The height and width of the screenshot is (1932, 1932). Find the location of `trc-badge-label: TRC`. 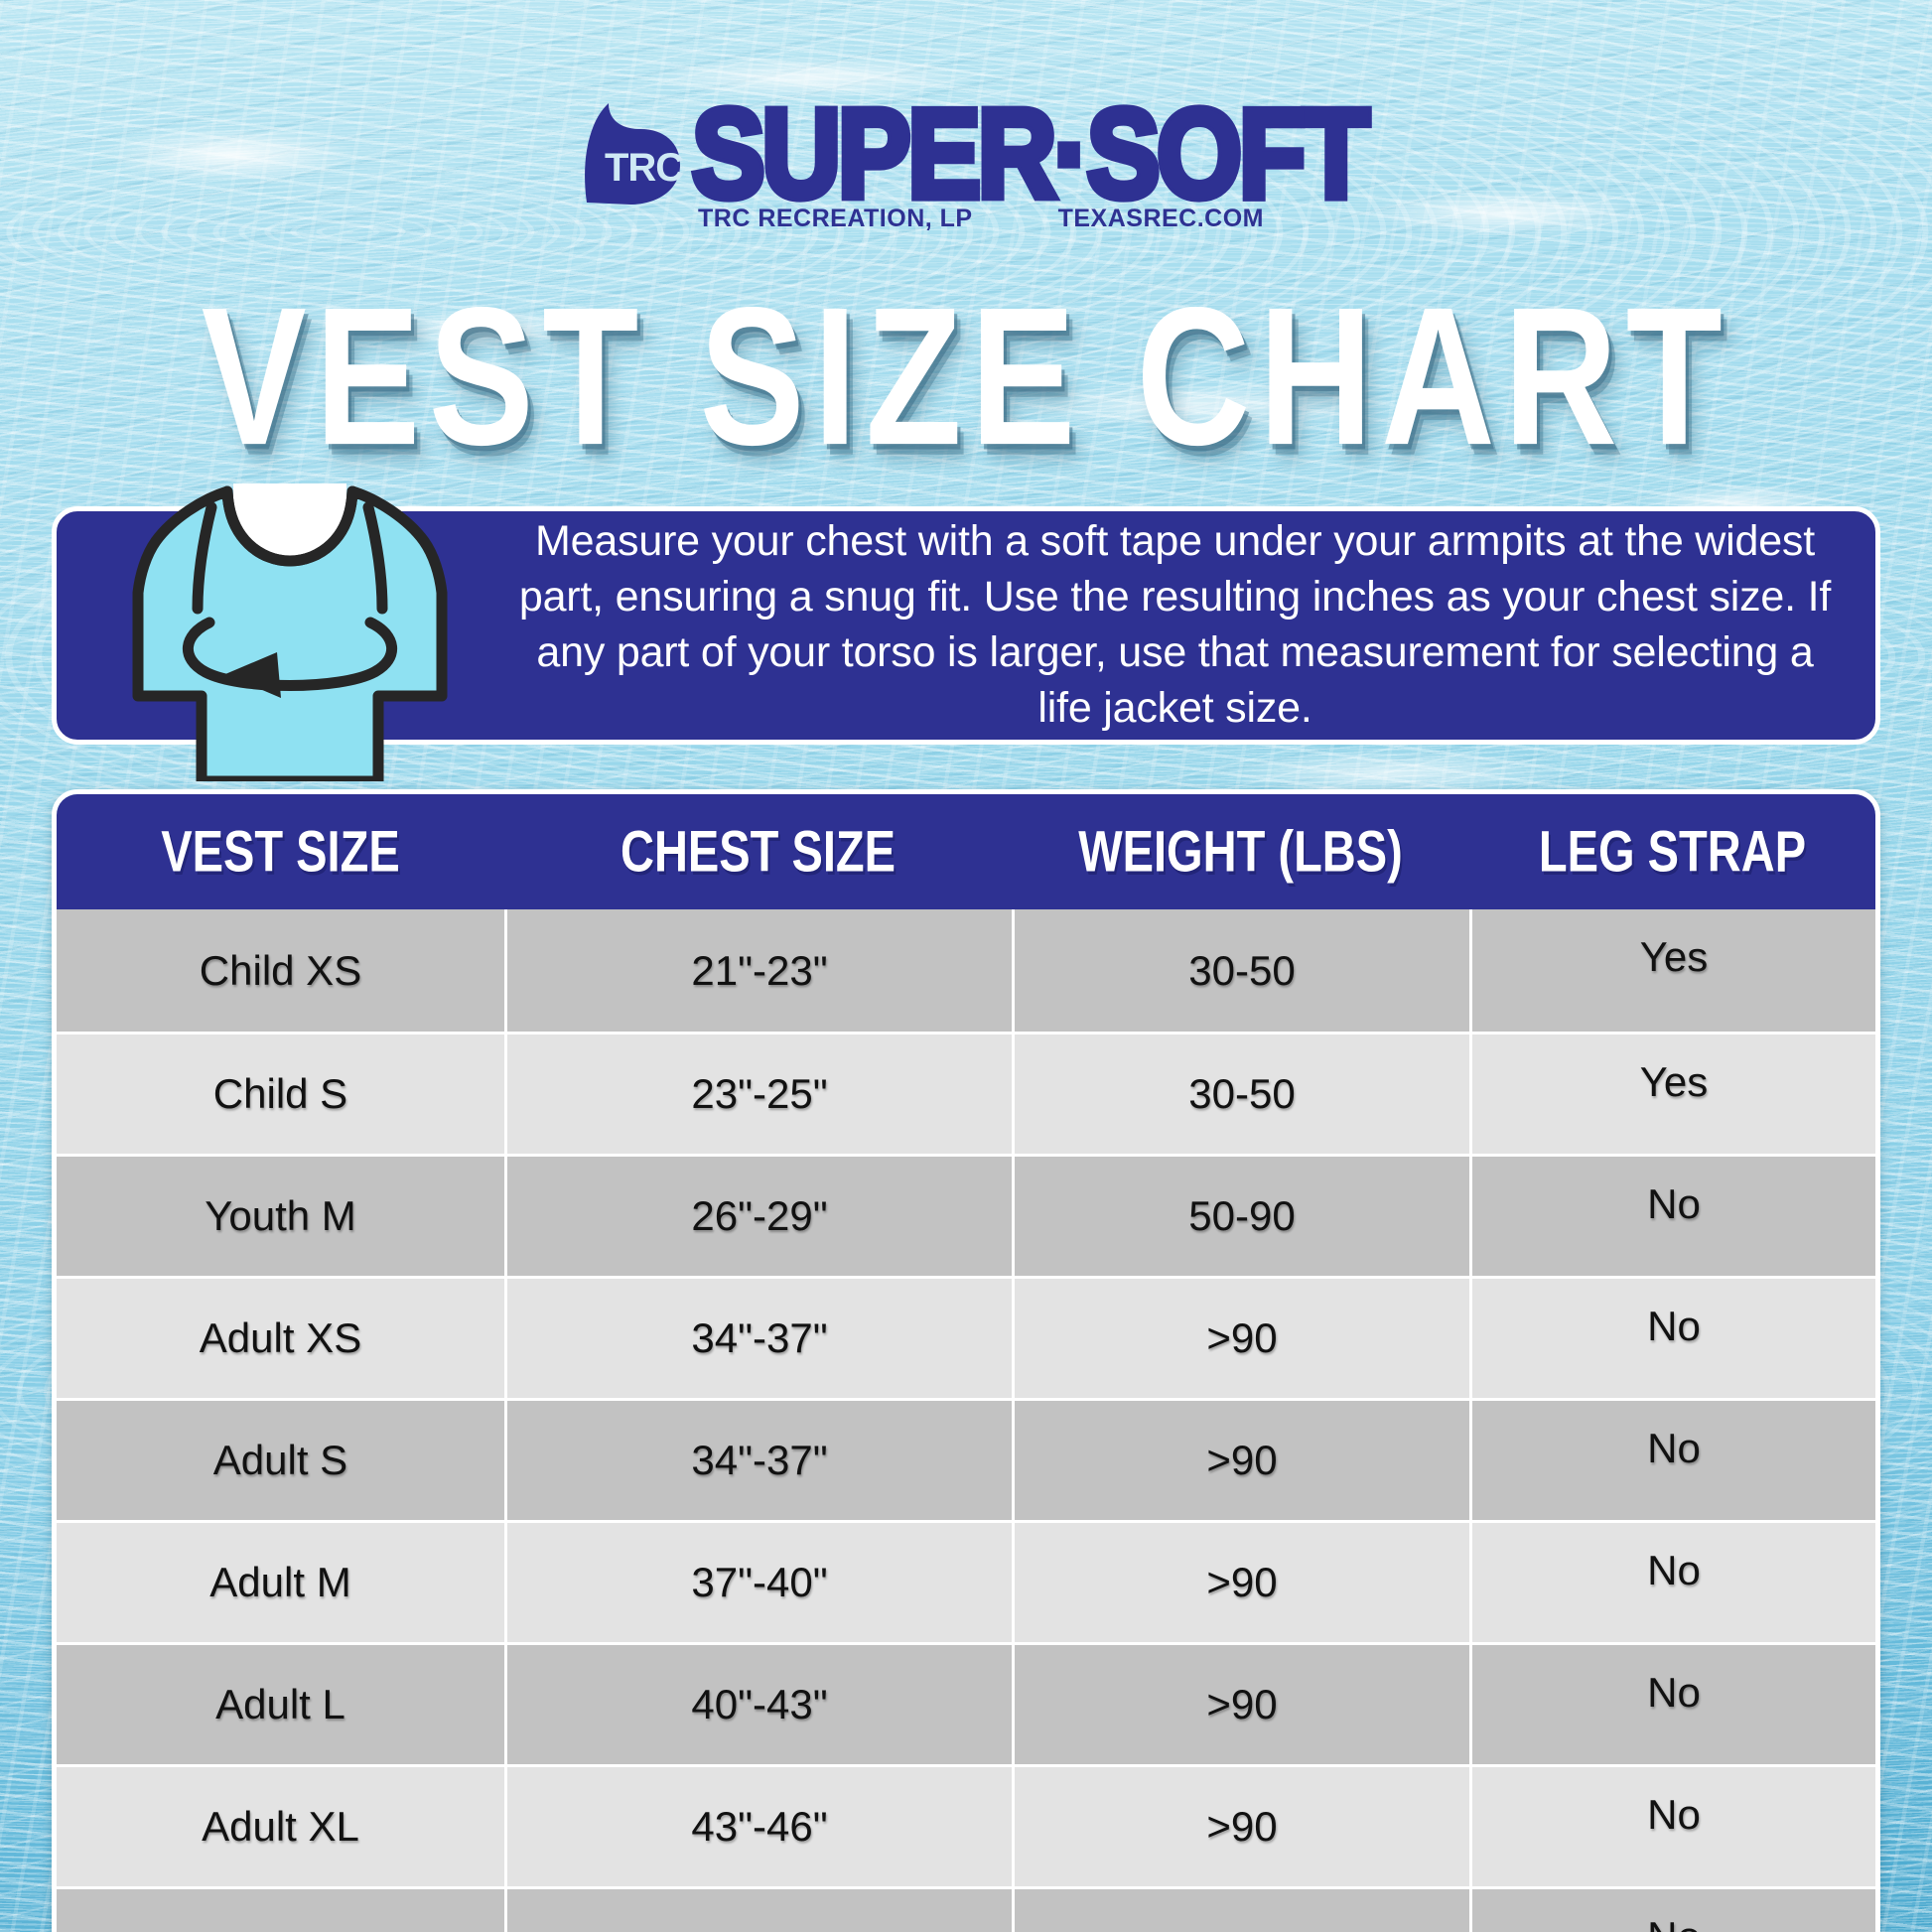

trc-badge-label: TRC is located at coordinates (644, 168).